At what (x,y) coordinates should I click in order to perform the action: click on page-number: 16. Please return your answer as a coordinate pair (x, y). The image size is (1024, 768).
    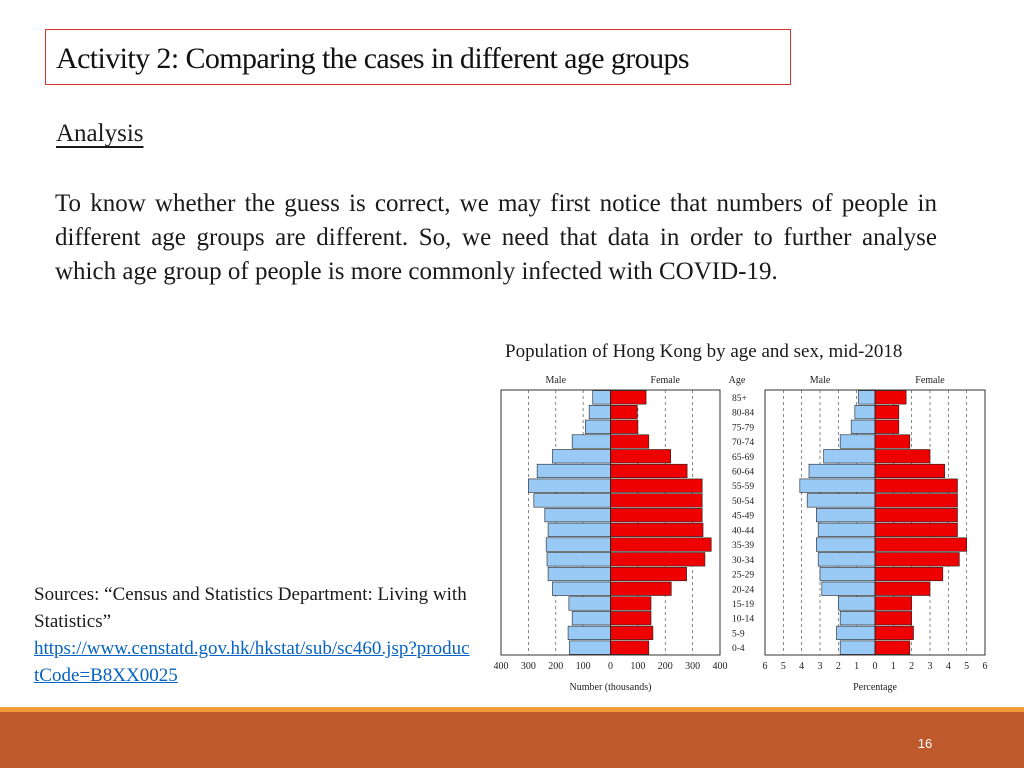
    Looking at the image, I should click on (925, 743).